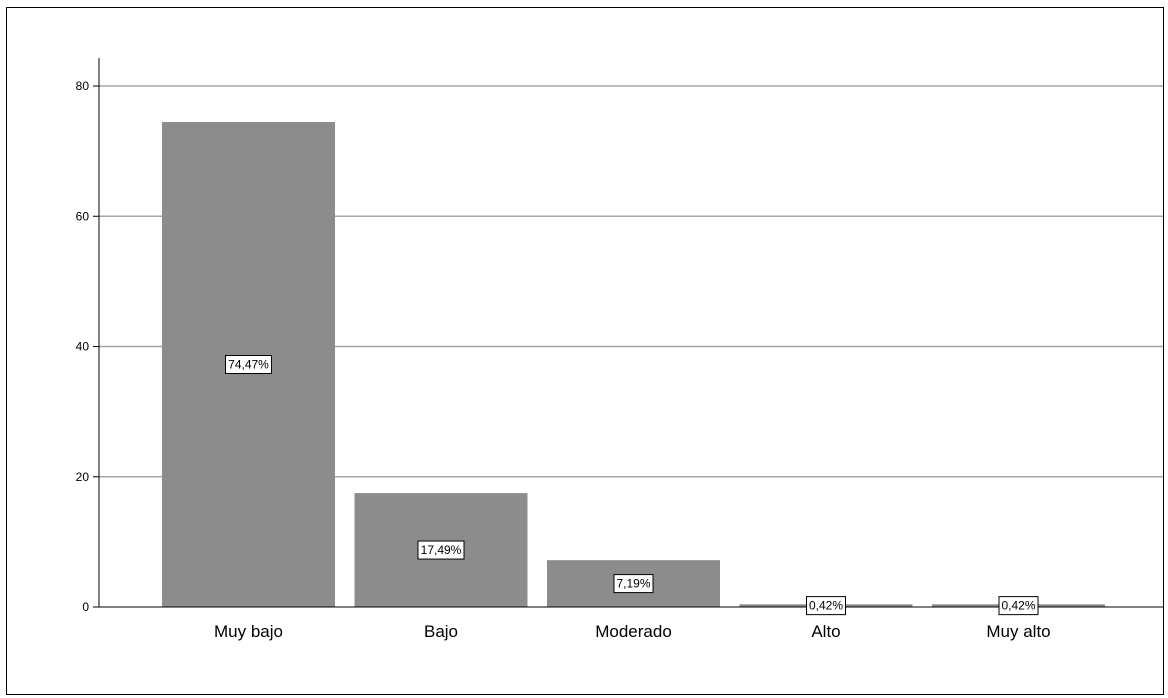 This screenshot has width=1168, height=698. Describe the element at coordinates (248, 631) in the screenshot. I see `x-category-label: Muy bajo` at that location.